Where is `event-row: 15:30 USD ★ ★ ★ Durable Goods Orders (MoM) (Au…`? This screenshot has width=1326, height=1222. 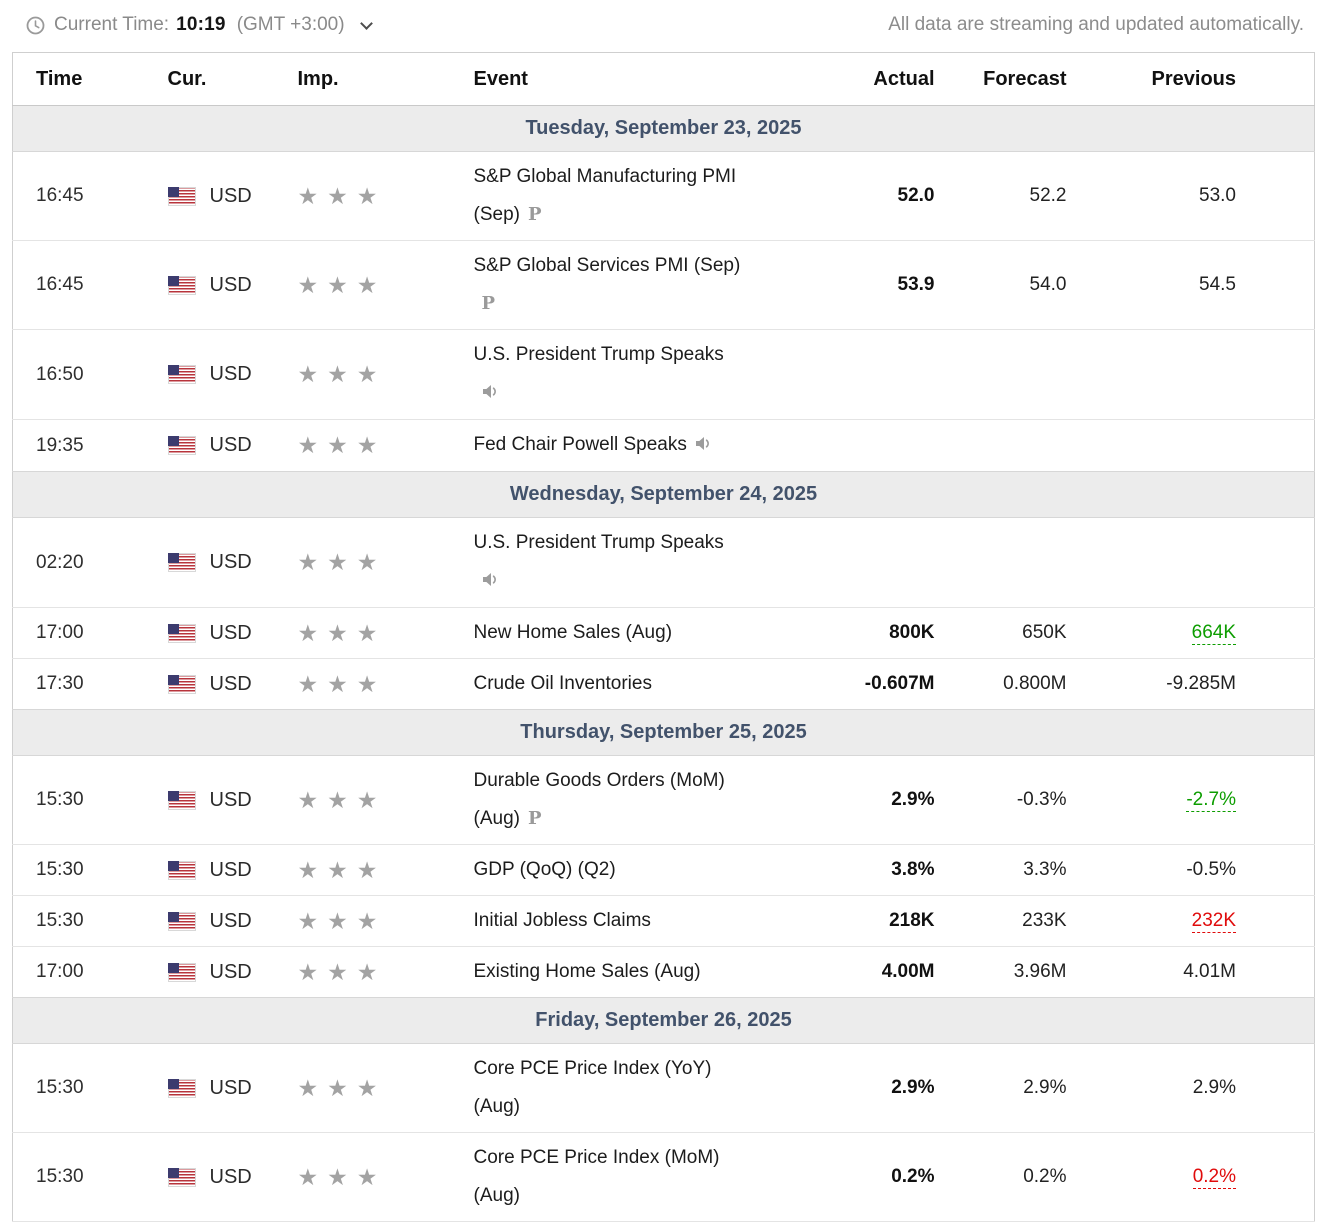
event-row: 15:30 USD ★ ★ ★ Durable Goods Orders (MoM) (Au… is located at coordinates (663, 800).